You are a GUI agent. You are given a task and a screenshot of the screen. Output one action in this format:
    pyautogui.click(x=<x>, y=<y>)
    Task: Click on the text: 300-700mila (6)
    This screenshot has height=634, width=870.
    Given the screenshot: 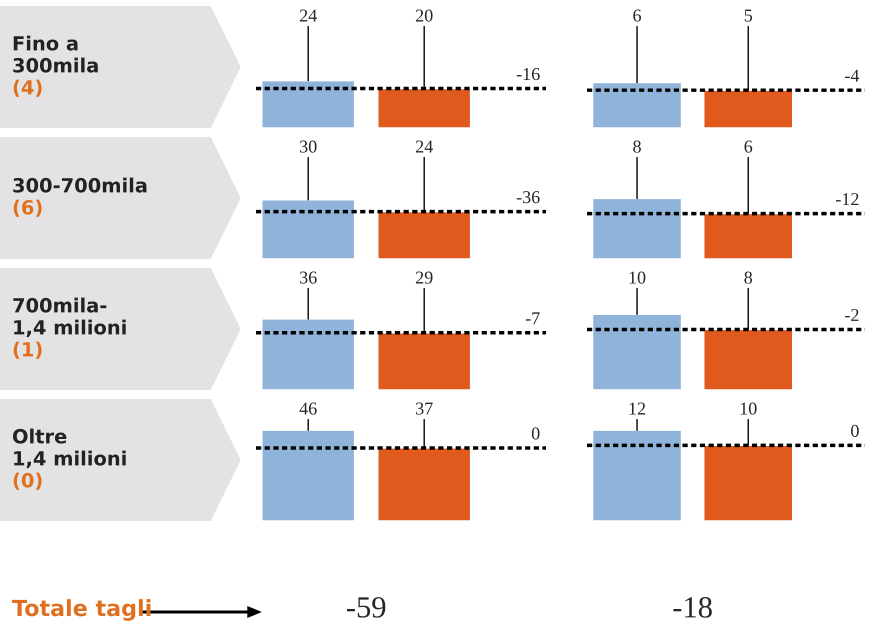 What is the action you would take?
    pyautogui.click(x=79, y=197)
    